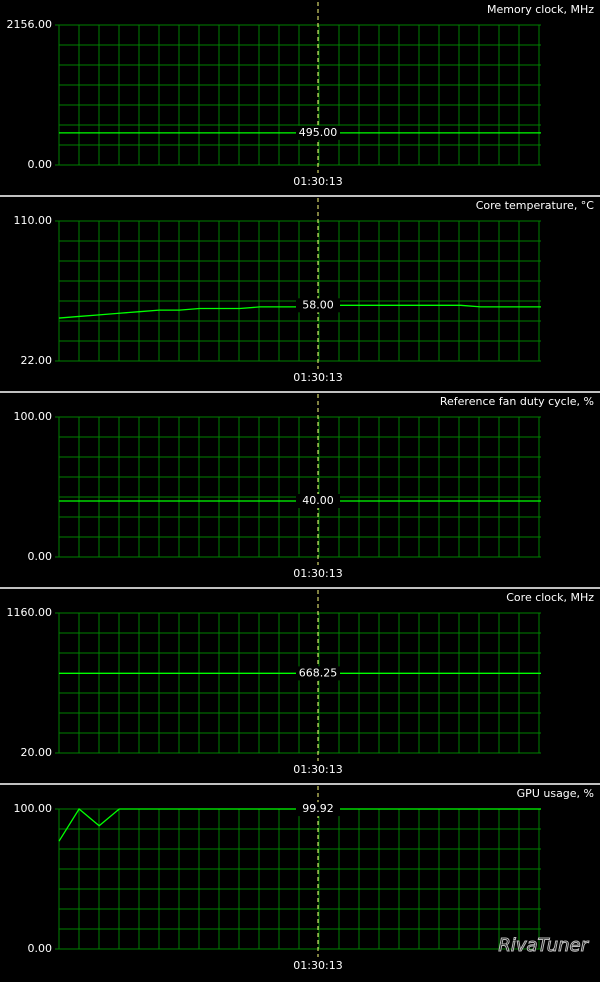 This screenshot has height=982, width=600. What do you see at coordinates (37, 752) in the screenshot?
I see `y-tick-label: 20.00` at bounding box center [37, 752].